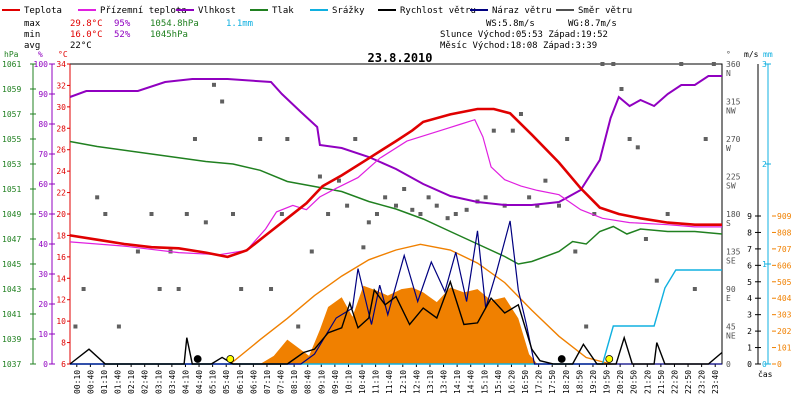  I want to click on x-tick-label: 07:40, so click(281, 382).